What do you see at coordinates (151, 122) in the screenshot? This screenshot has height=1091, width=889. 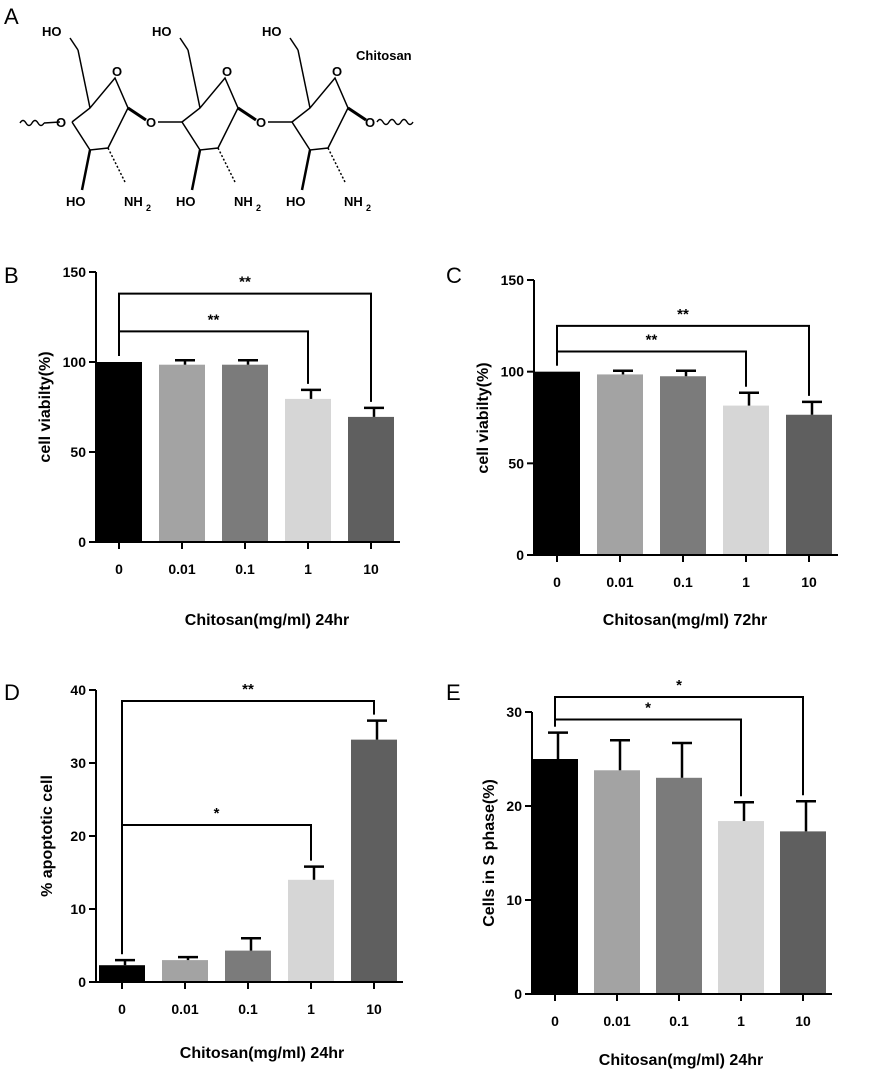 I see `glycosidic-oxygen-1: O` at bounding box center [151, 122].